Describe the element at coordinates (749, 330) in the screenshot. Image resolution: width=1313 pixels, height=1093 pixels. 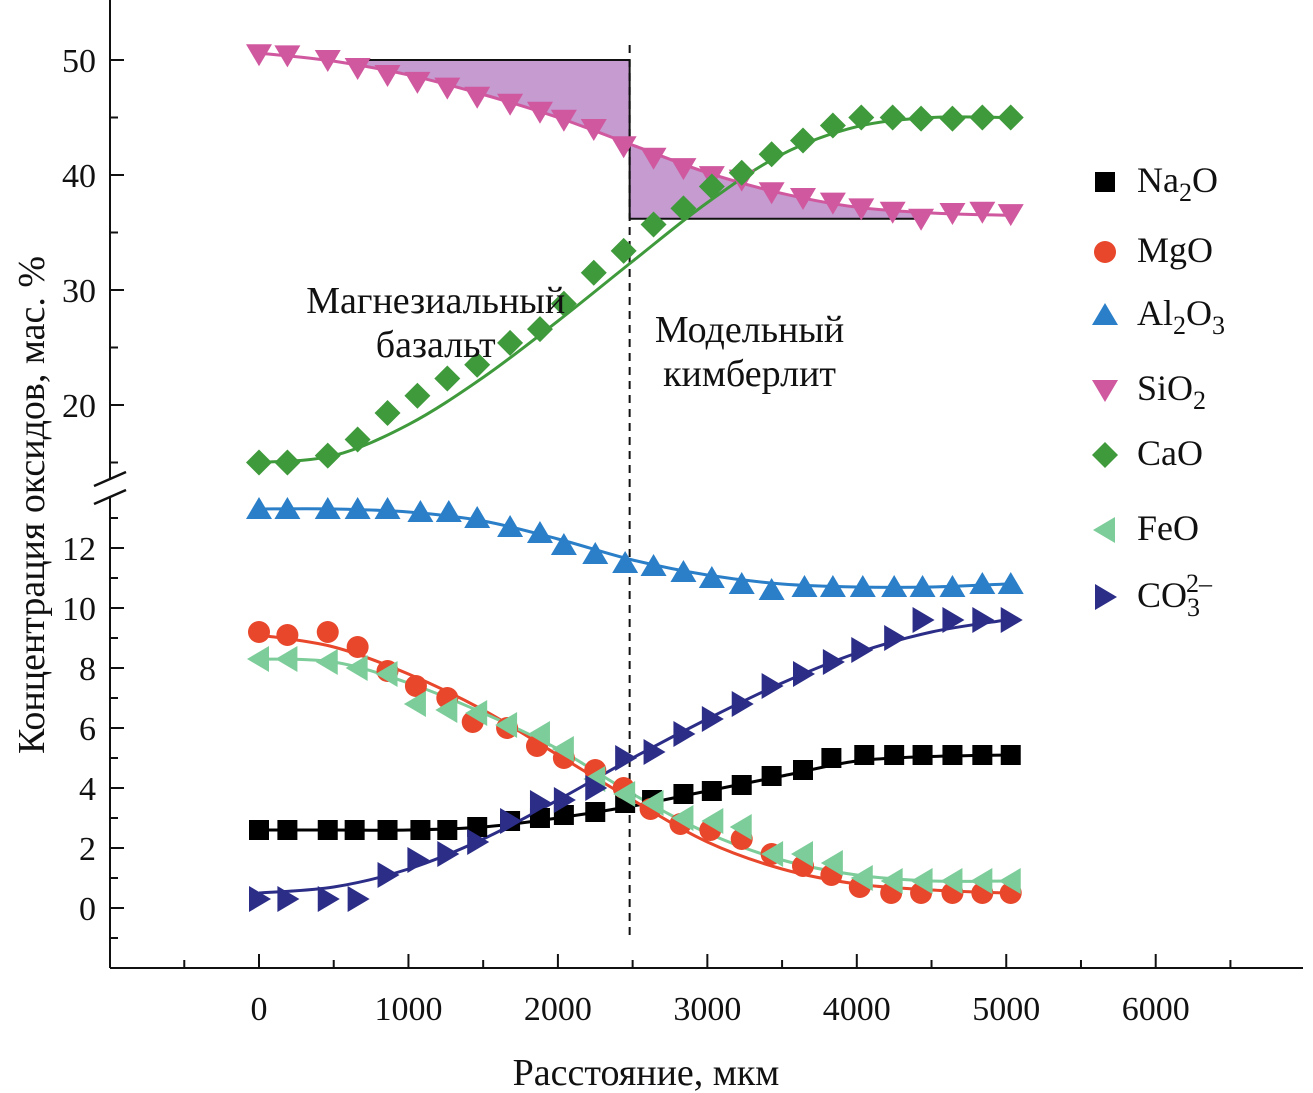
I see `annotation-kimberlite: Модельный` at that location.